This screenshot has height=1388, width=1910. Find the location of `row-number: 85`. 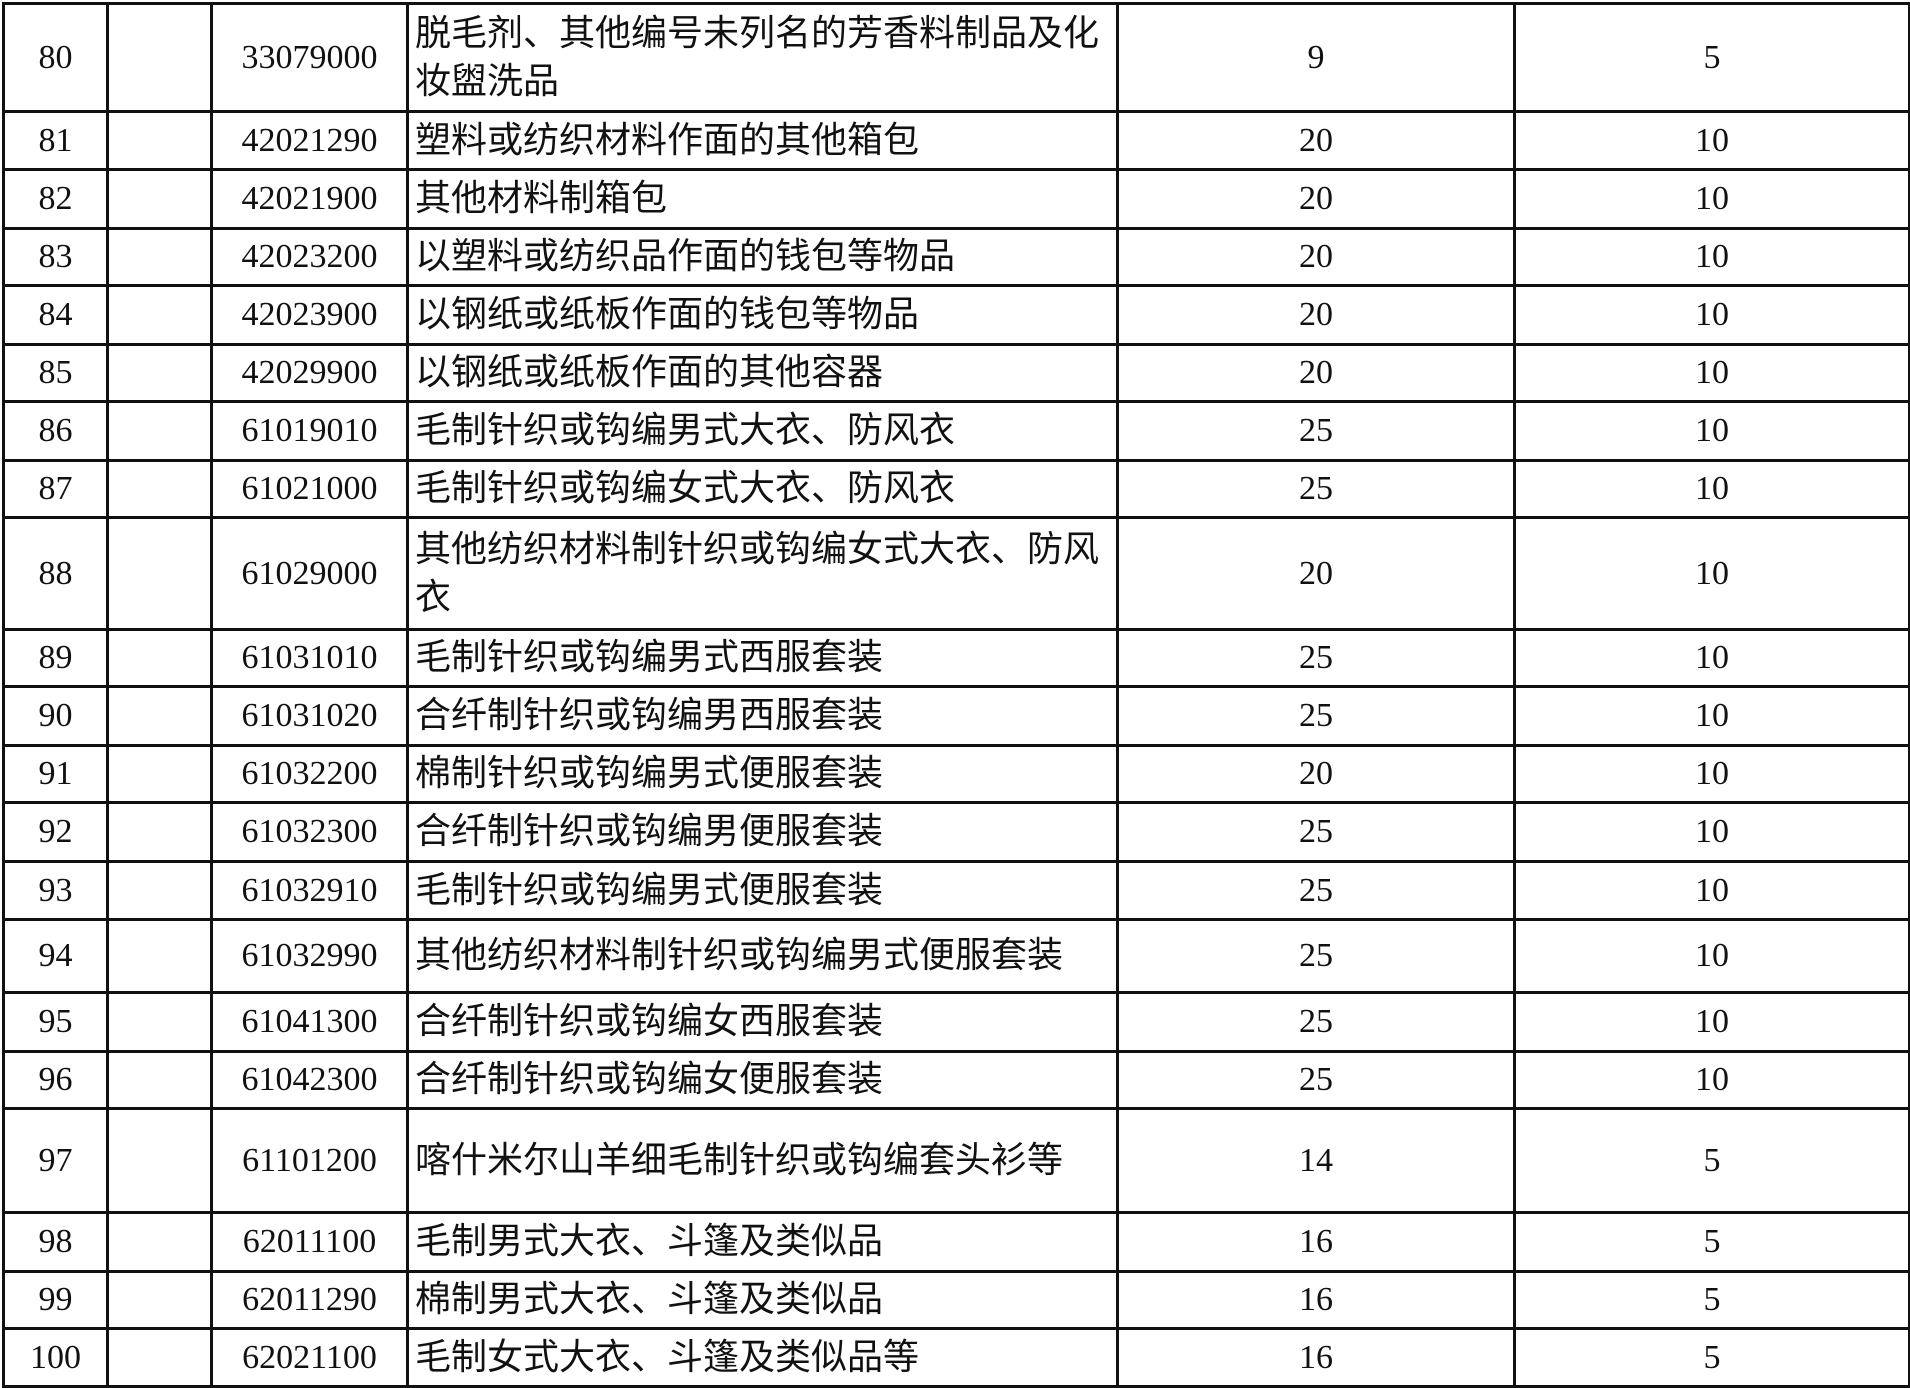

row-number: 85 is located at coordinates (55, 373).